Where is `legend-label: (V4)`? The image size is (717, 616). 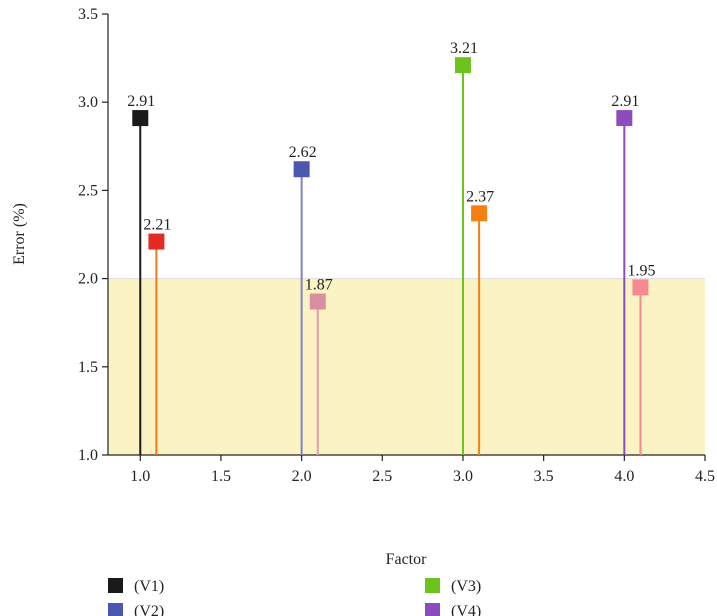 legend-label: (V4) is located at coordinates (466, 609).